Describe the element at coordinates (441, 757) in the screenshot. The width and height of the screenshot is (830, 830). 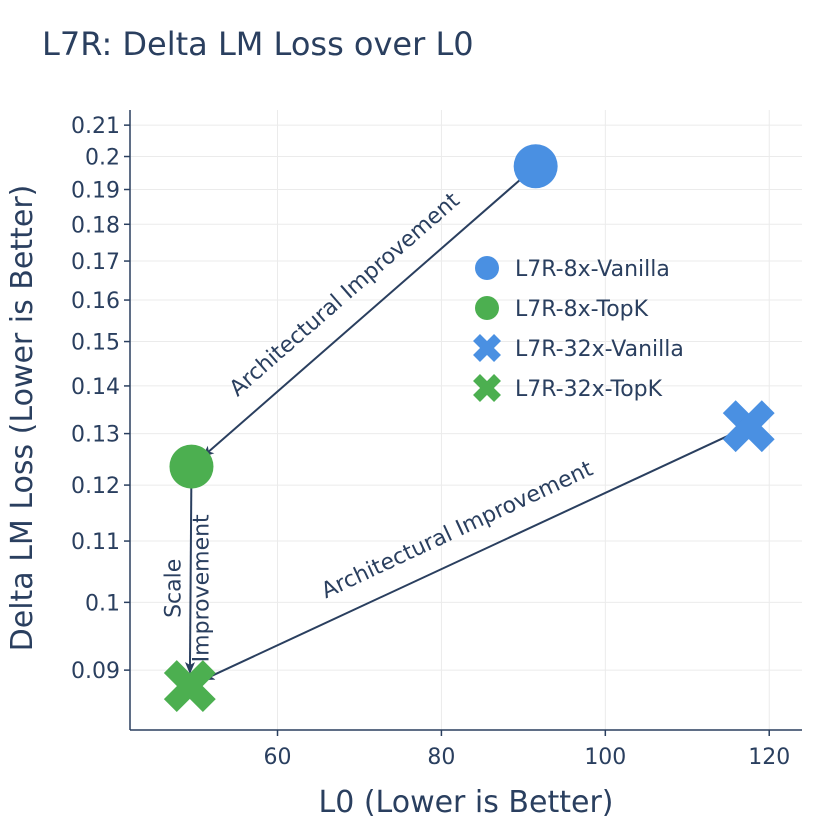
I see `x-tick-label: 80` at that location.